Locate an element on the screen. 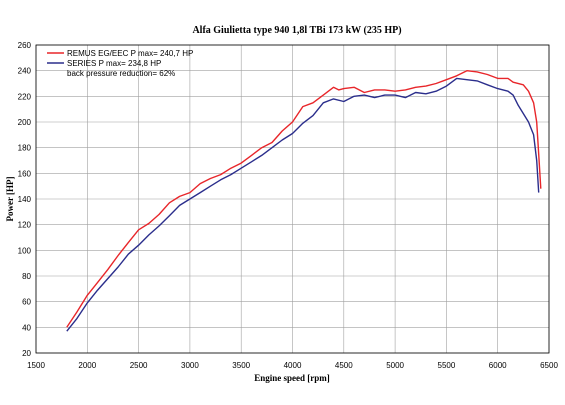 The width and height of the screenshot is (565, 405). y-tick-label: 160 is located at coordinates (25, 173).